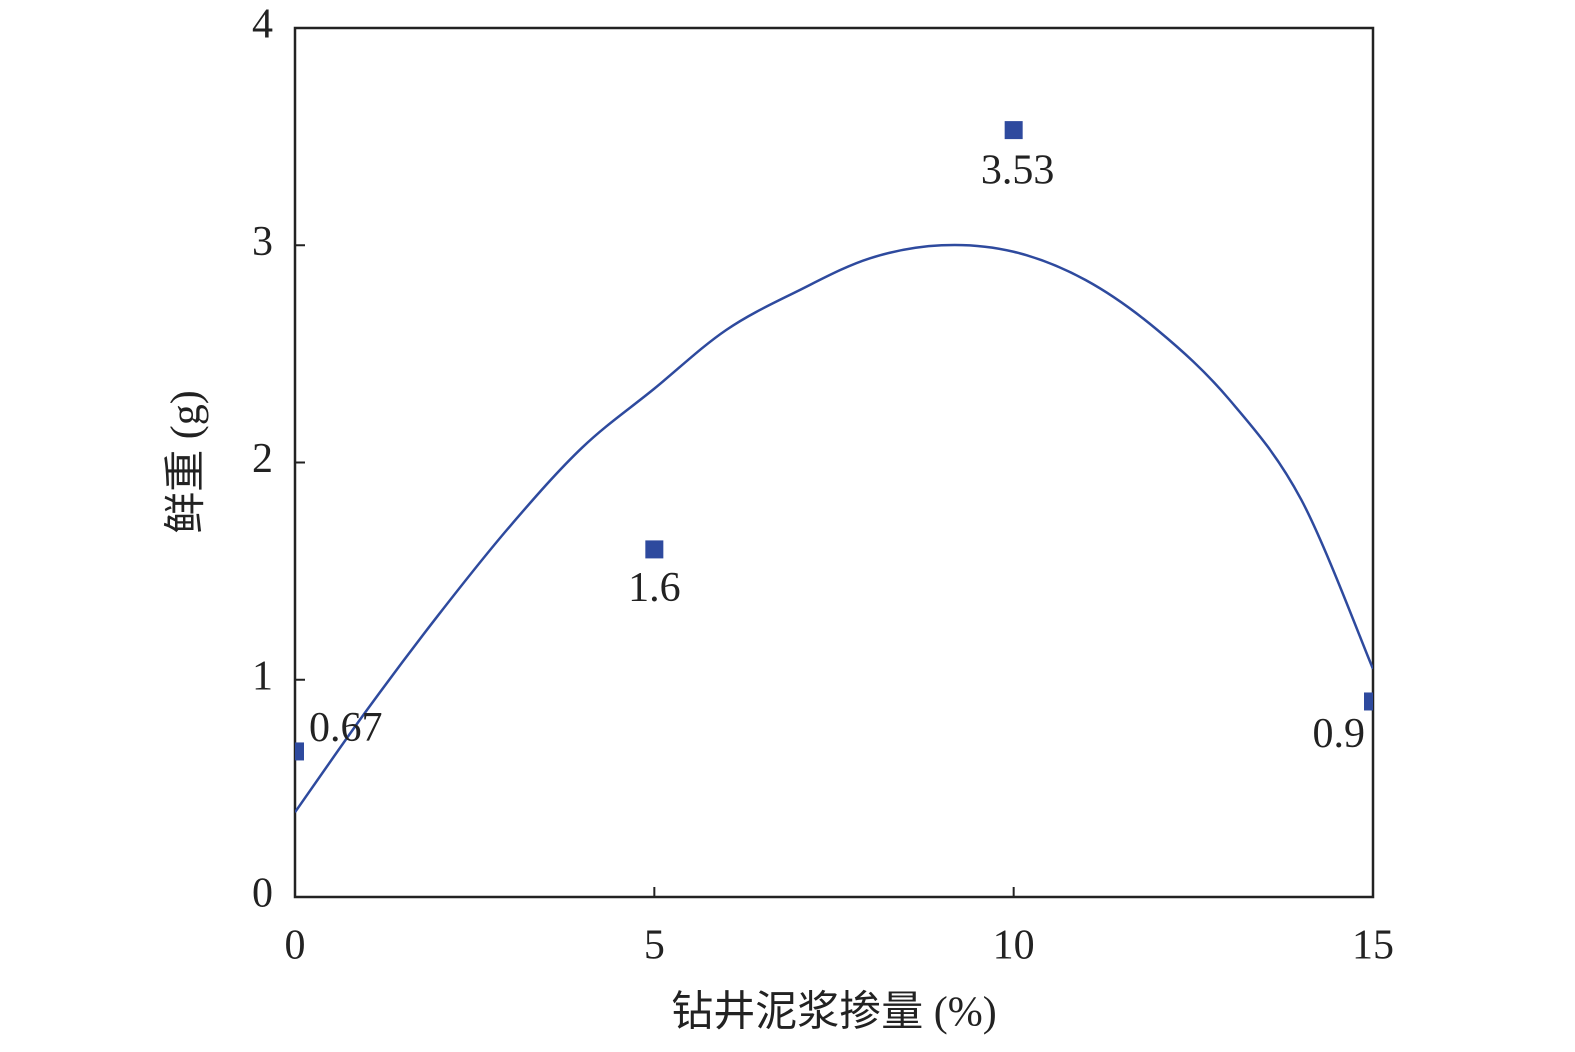  What do you see at coordinates (262, 894) in the screenshot?
I see `y-tick-label: 0` at bounding box center [262, 894].